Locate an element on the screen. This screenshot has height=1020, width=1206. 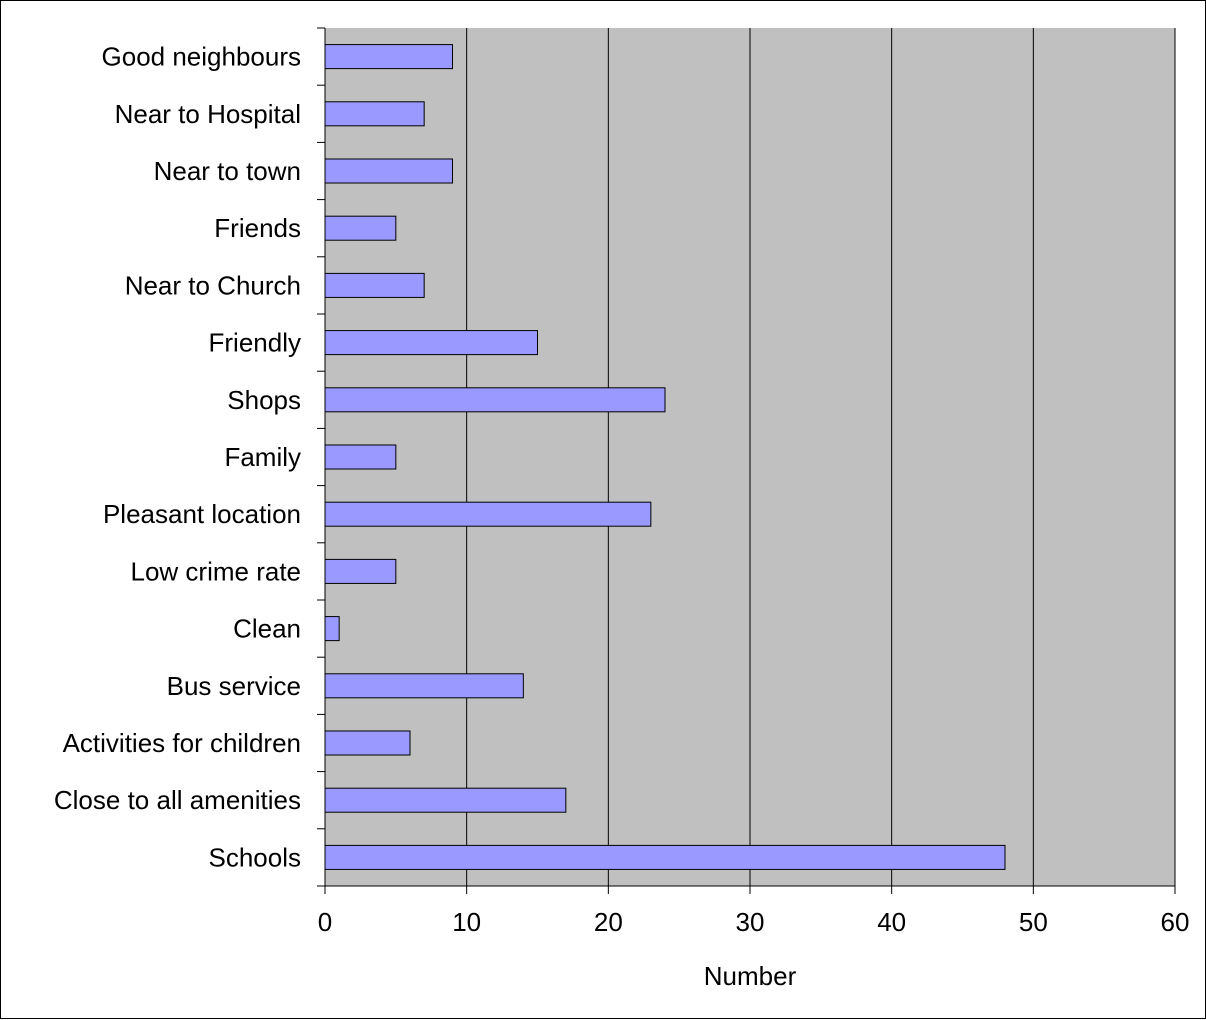
x-tick-label: 20 is located at coordinates (608, 922).